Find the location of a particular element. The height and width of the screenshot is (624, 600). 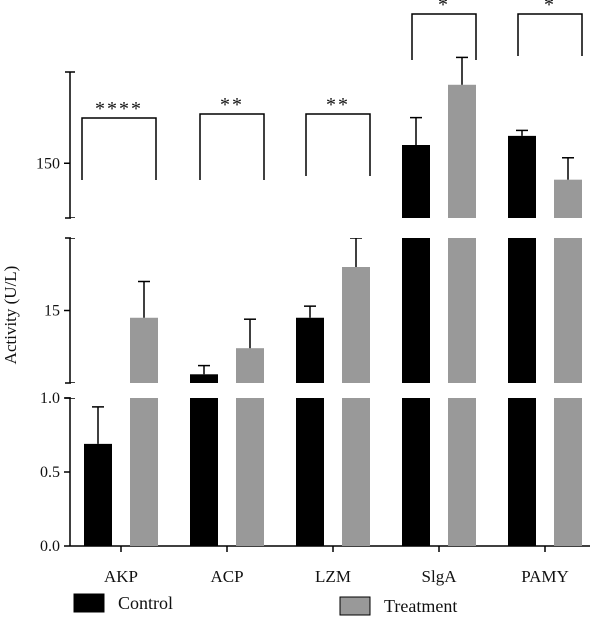

significance-label: **** is located at coordinates (119, 109).